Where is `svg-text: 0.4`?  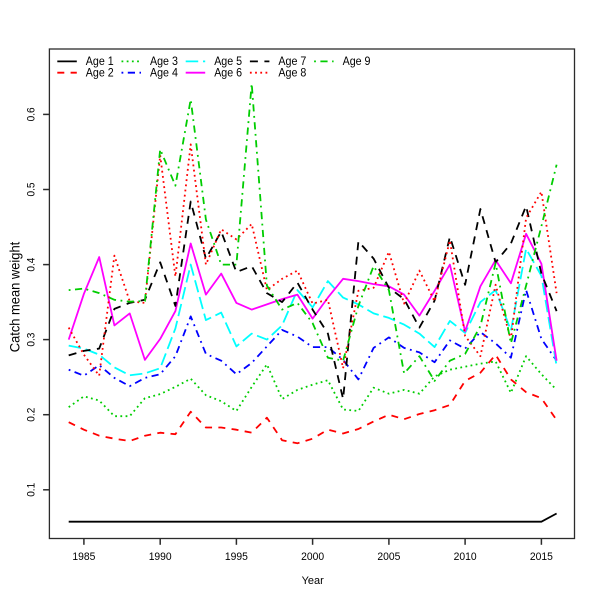
svg-text: 0.4 is located at coordinates (31, 265).